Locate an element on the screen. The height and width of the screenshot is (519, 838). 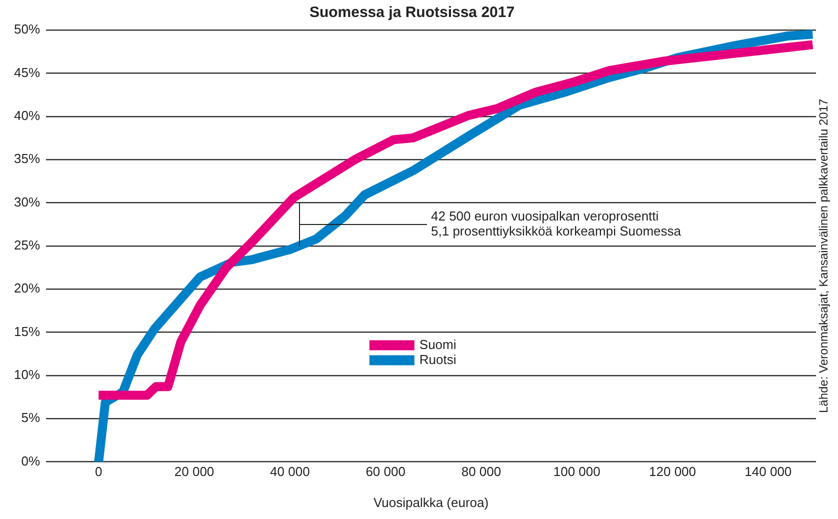
annotation: 42 500 euron vuosipalkan veroprosentti 5,1 prosenttiyksikköä korkeampi Suomessa is located at coordinates (556, 223).